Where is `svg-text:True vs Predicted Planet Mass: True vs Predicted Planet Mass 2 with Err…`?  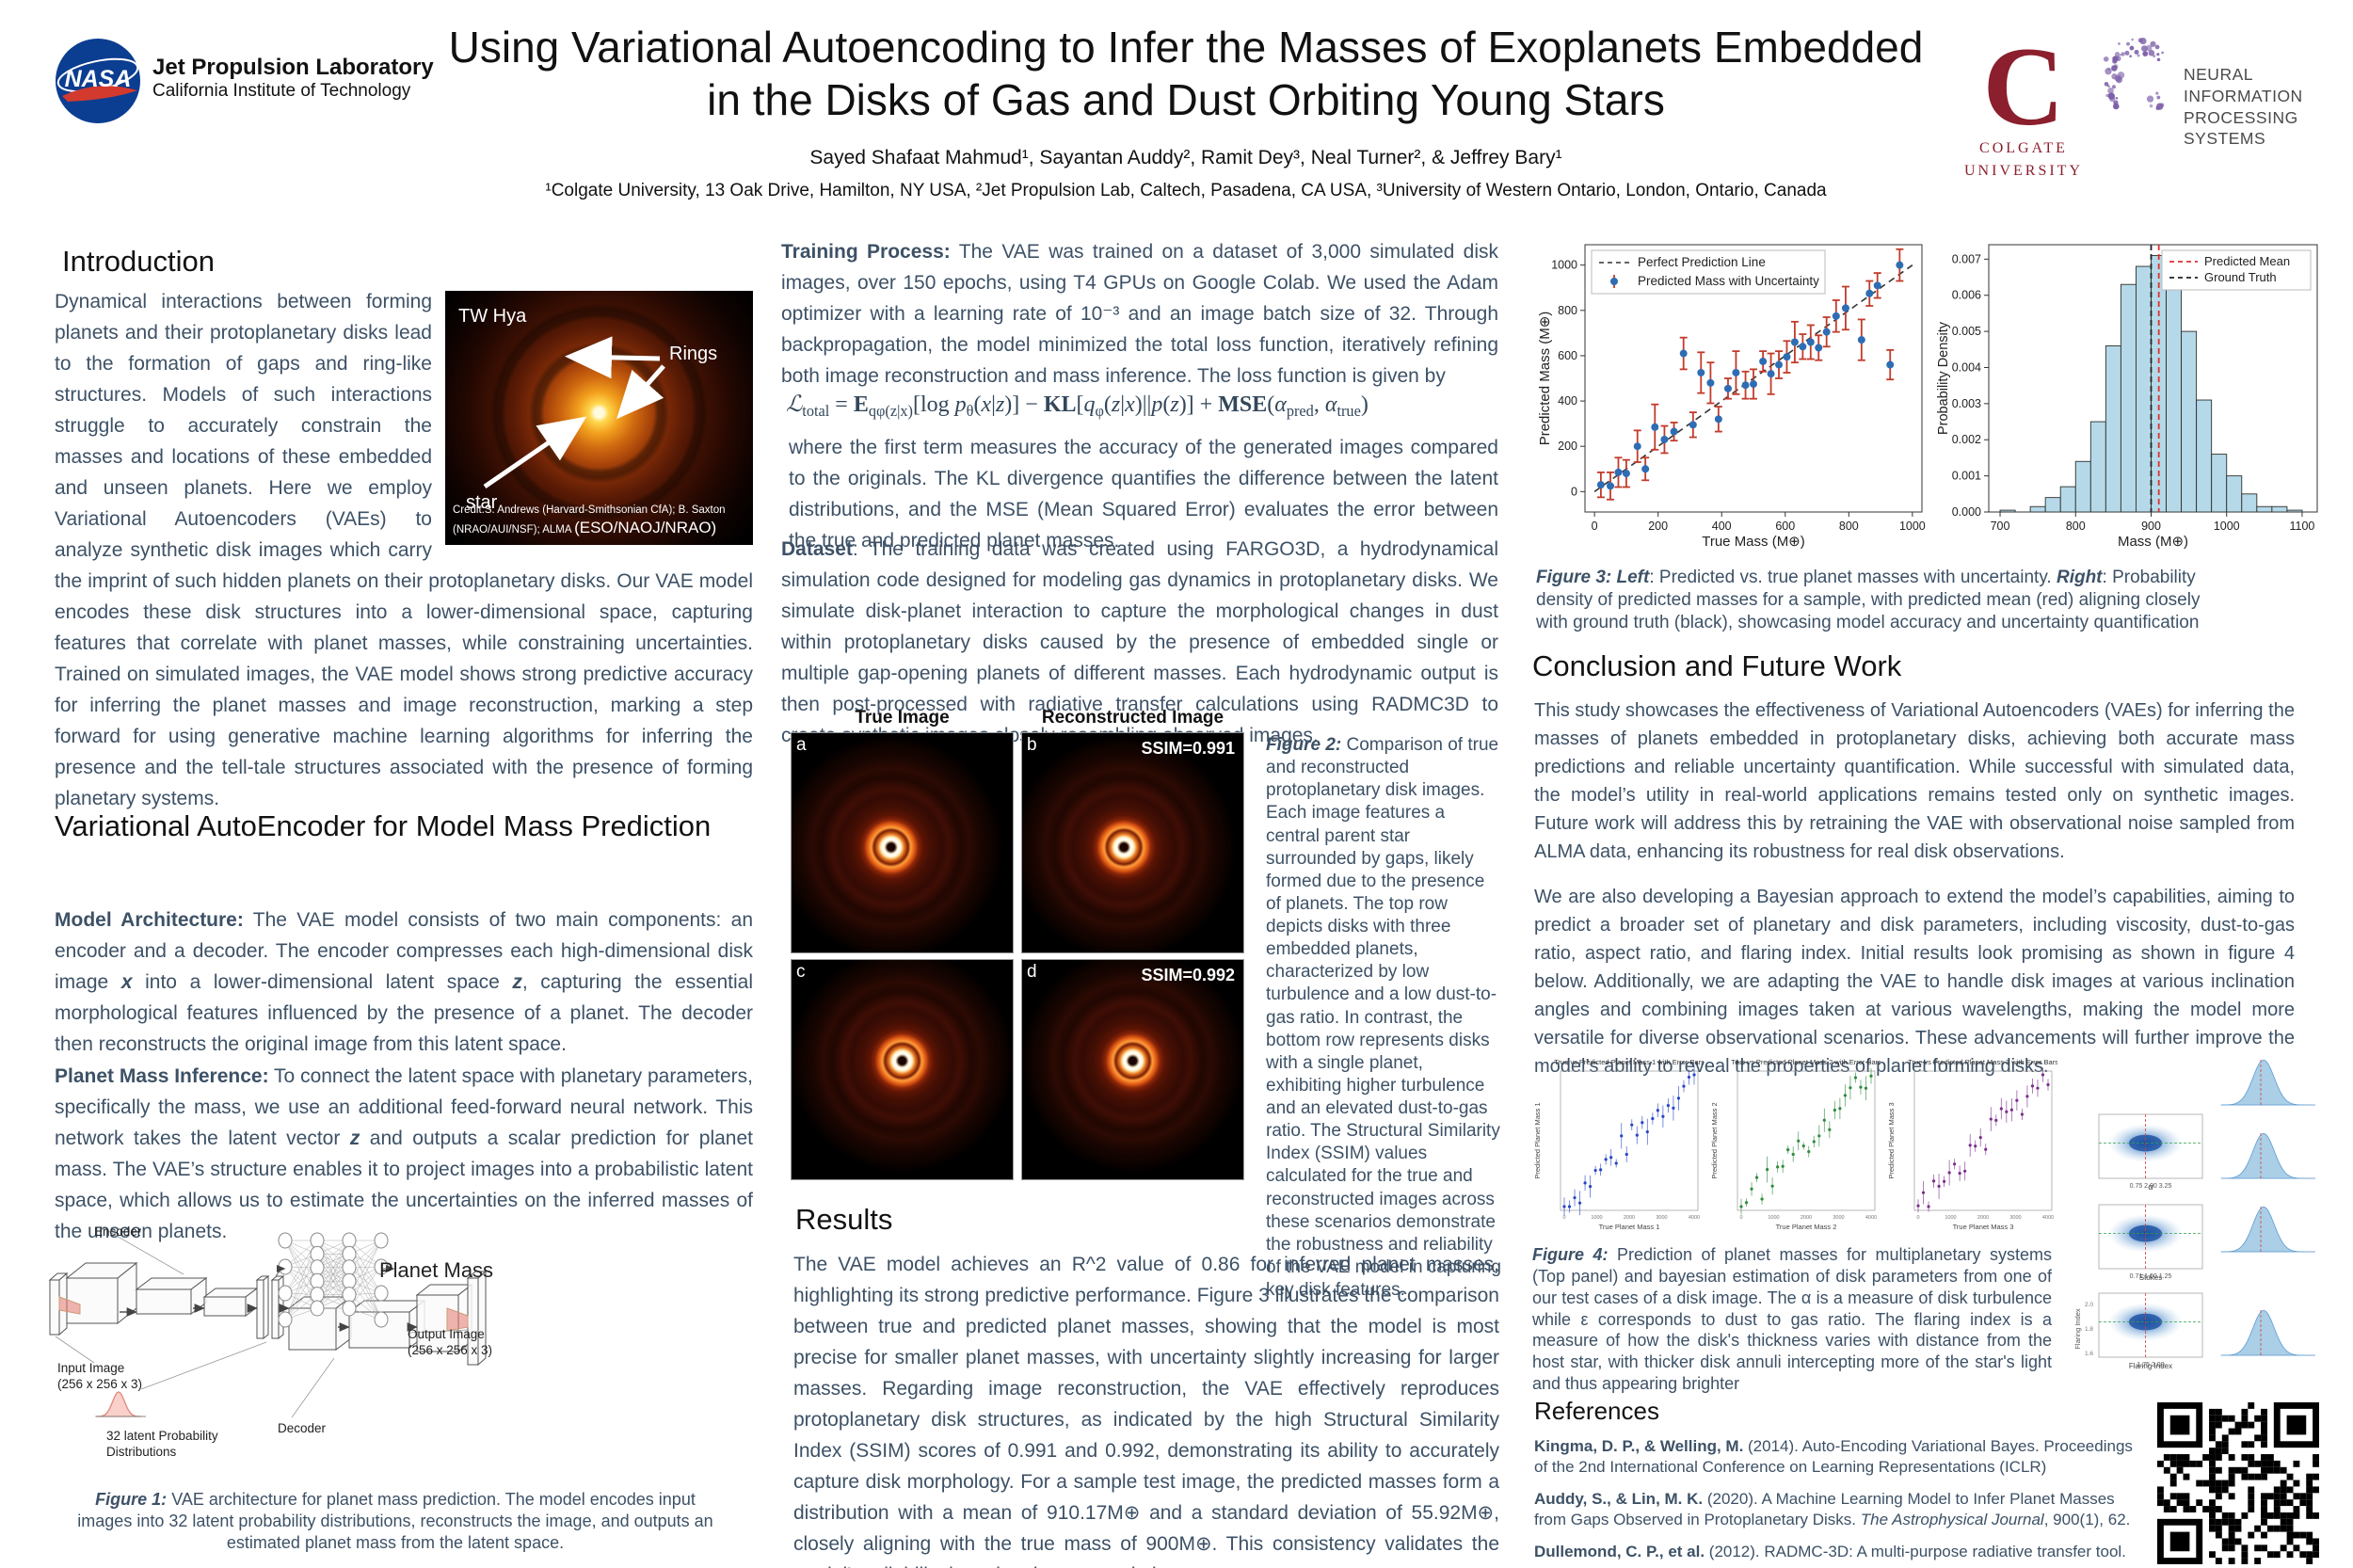 svg-text:True vs Predicted Planet Mass: True vs Predicted Planet Mass 2 with Err… is located at coordinates (1806, 1062).